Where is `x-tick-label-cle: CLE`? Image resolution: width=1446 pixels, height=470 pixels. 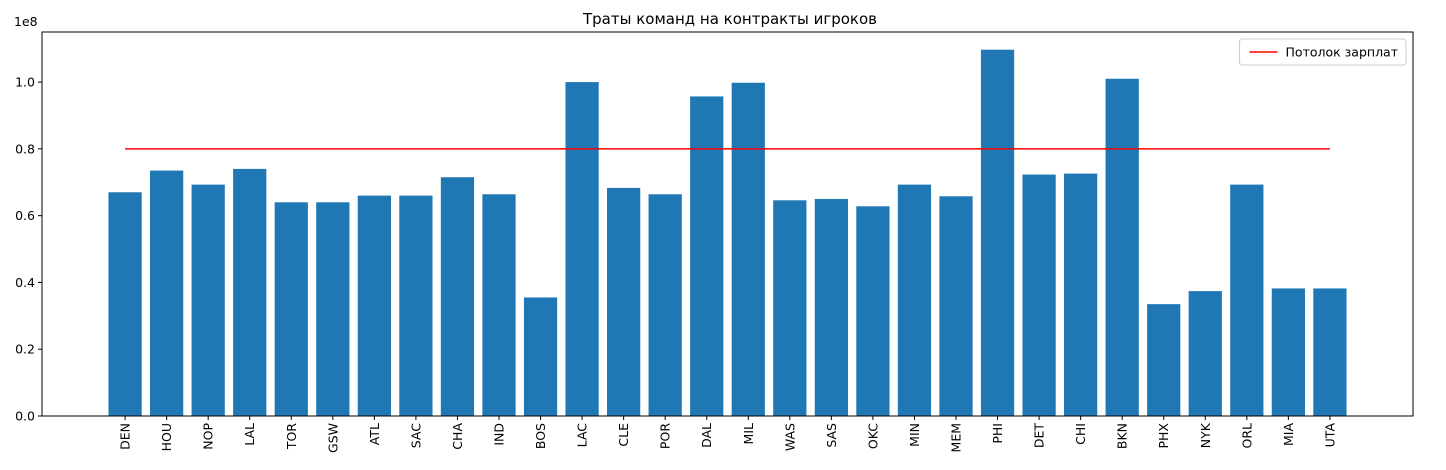
x-tick-label-cle: CLE is located at coordinates (623, 435).